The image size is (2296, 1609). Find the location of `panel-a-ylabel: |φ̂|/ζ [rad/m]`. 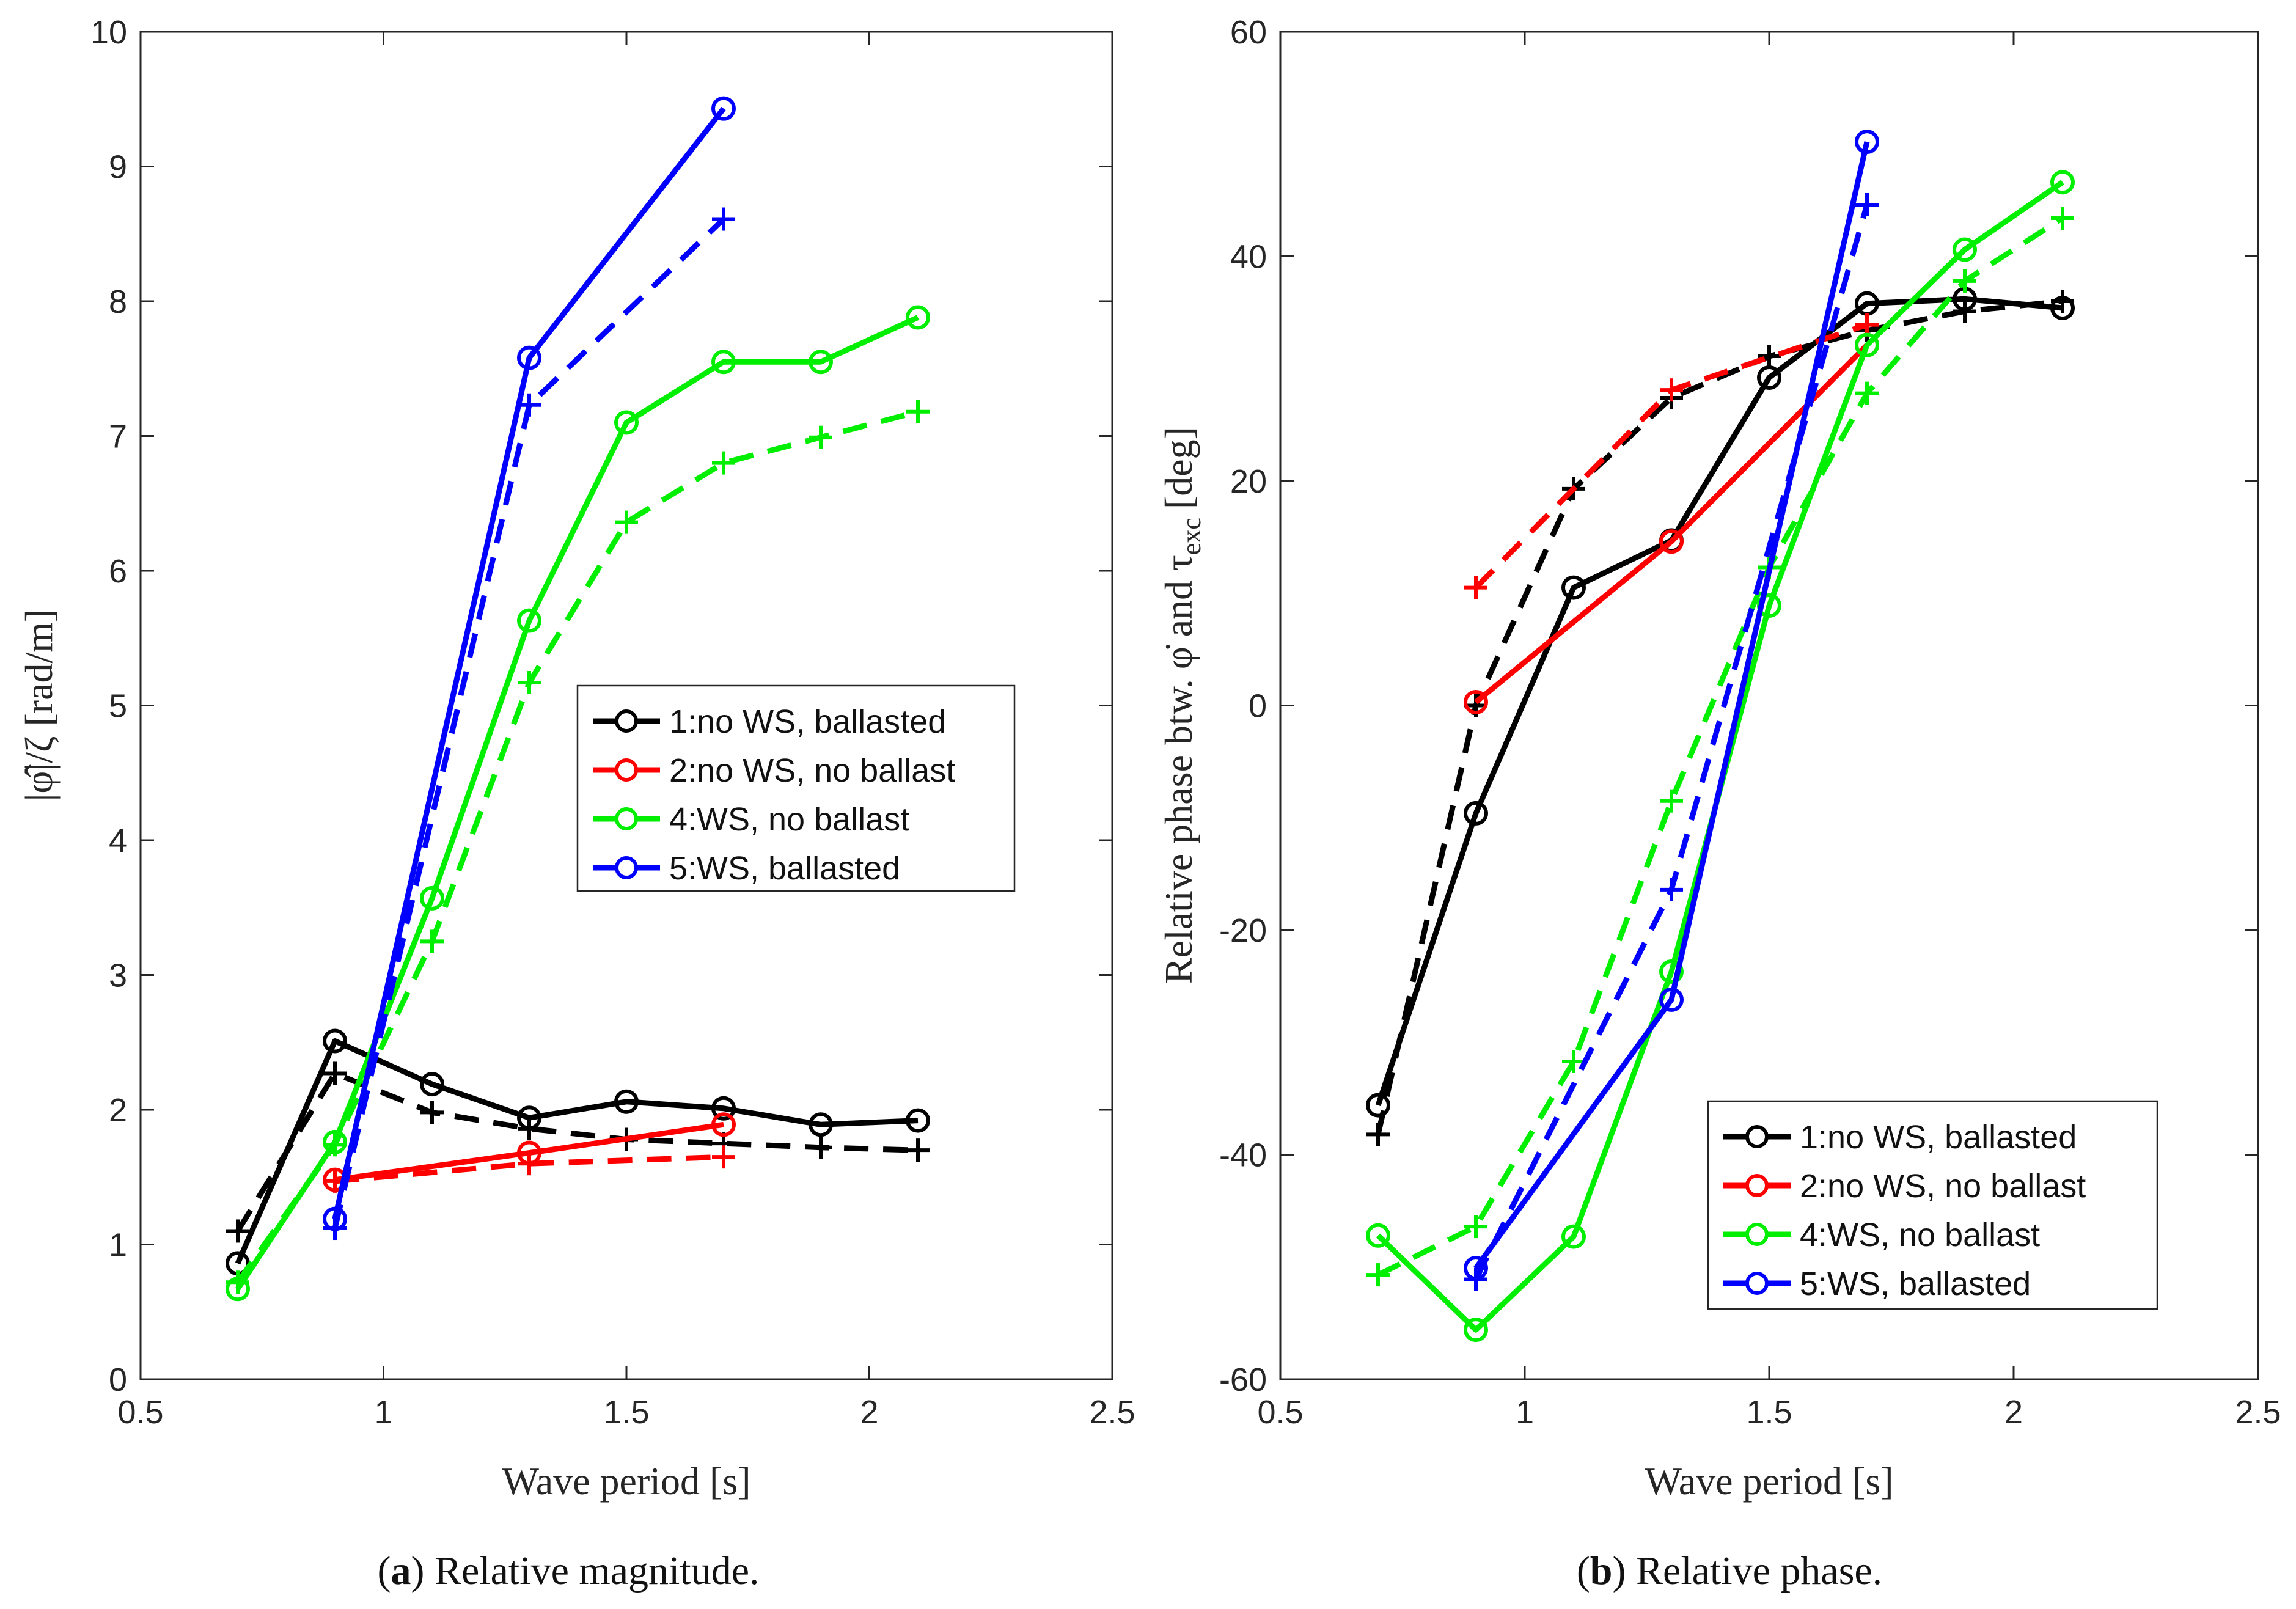

panel-a-ylabel: |φ̂|/ζ [rad/m] is located at coordinates (39, 705).